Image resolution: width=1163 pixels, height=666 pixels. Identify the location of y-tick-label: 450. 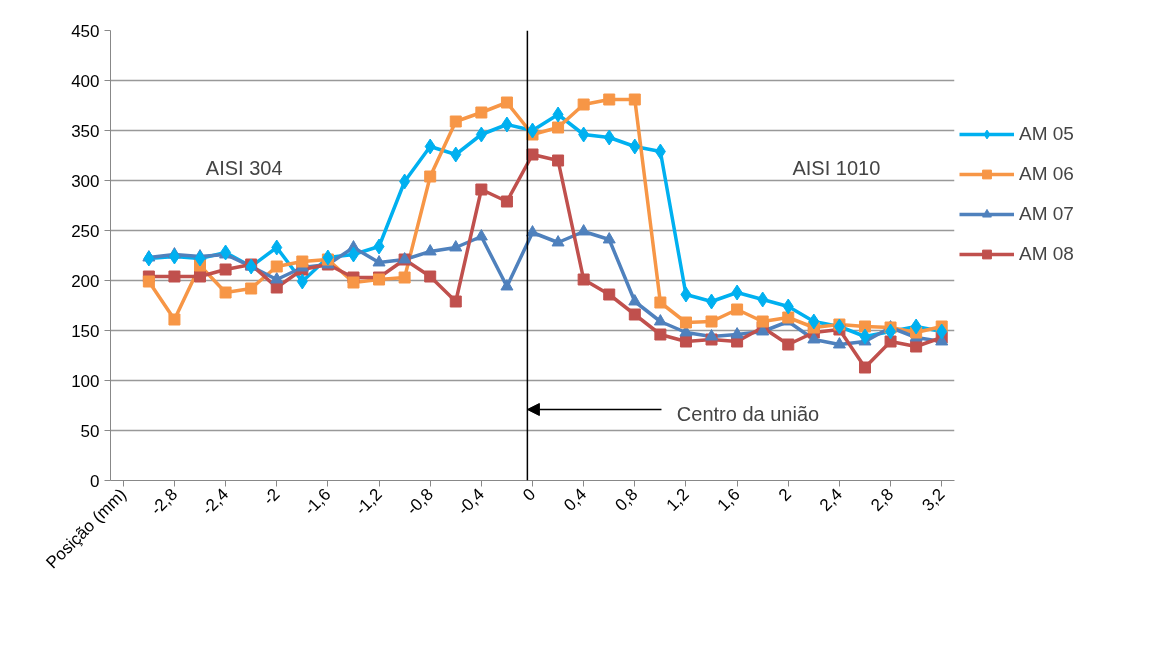
(85, 31).